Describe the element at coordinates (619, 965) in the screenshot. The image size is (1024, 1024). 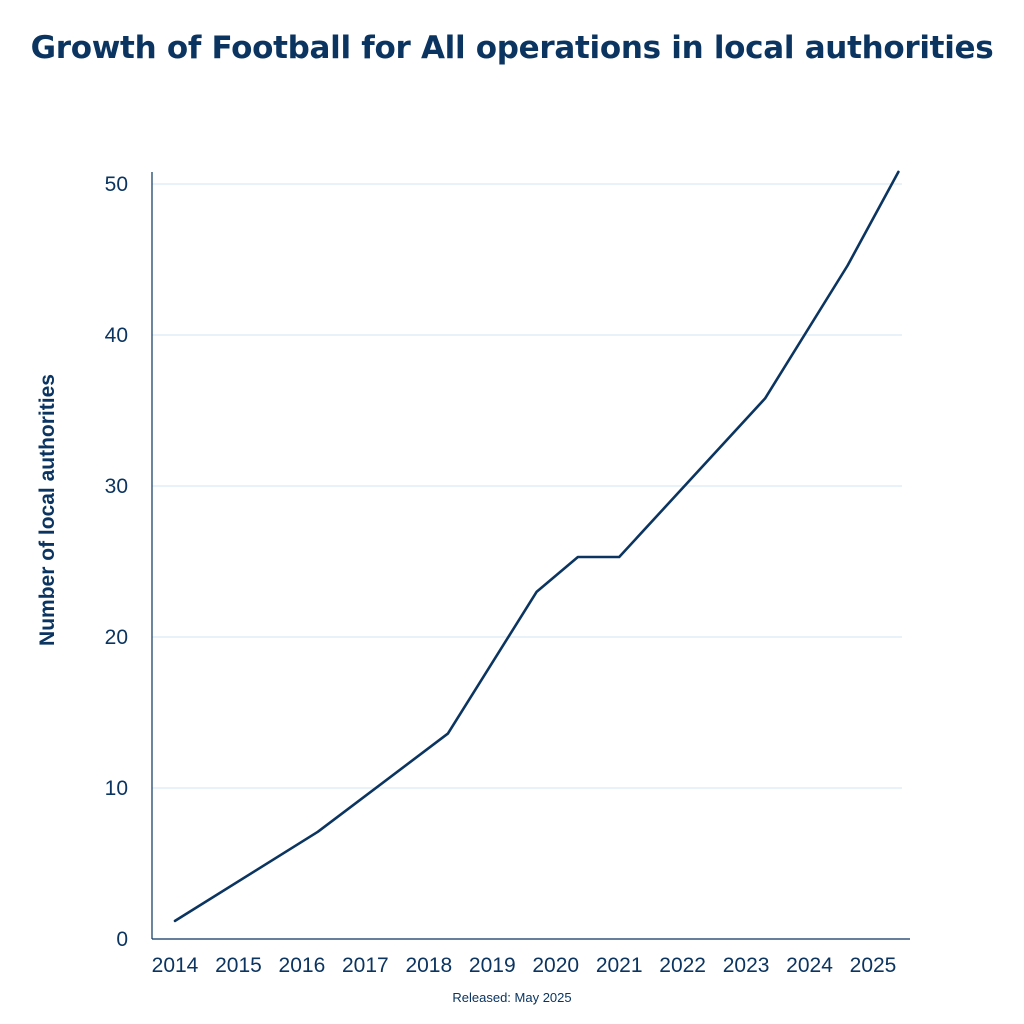
I see `x-tick-label: 2021` at that location.